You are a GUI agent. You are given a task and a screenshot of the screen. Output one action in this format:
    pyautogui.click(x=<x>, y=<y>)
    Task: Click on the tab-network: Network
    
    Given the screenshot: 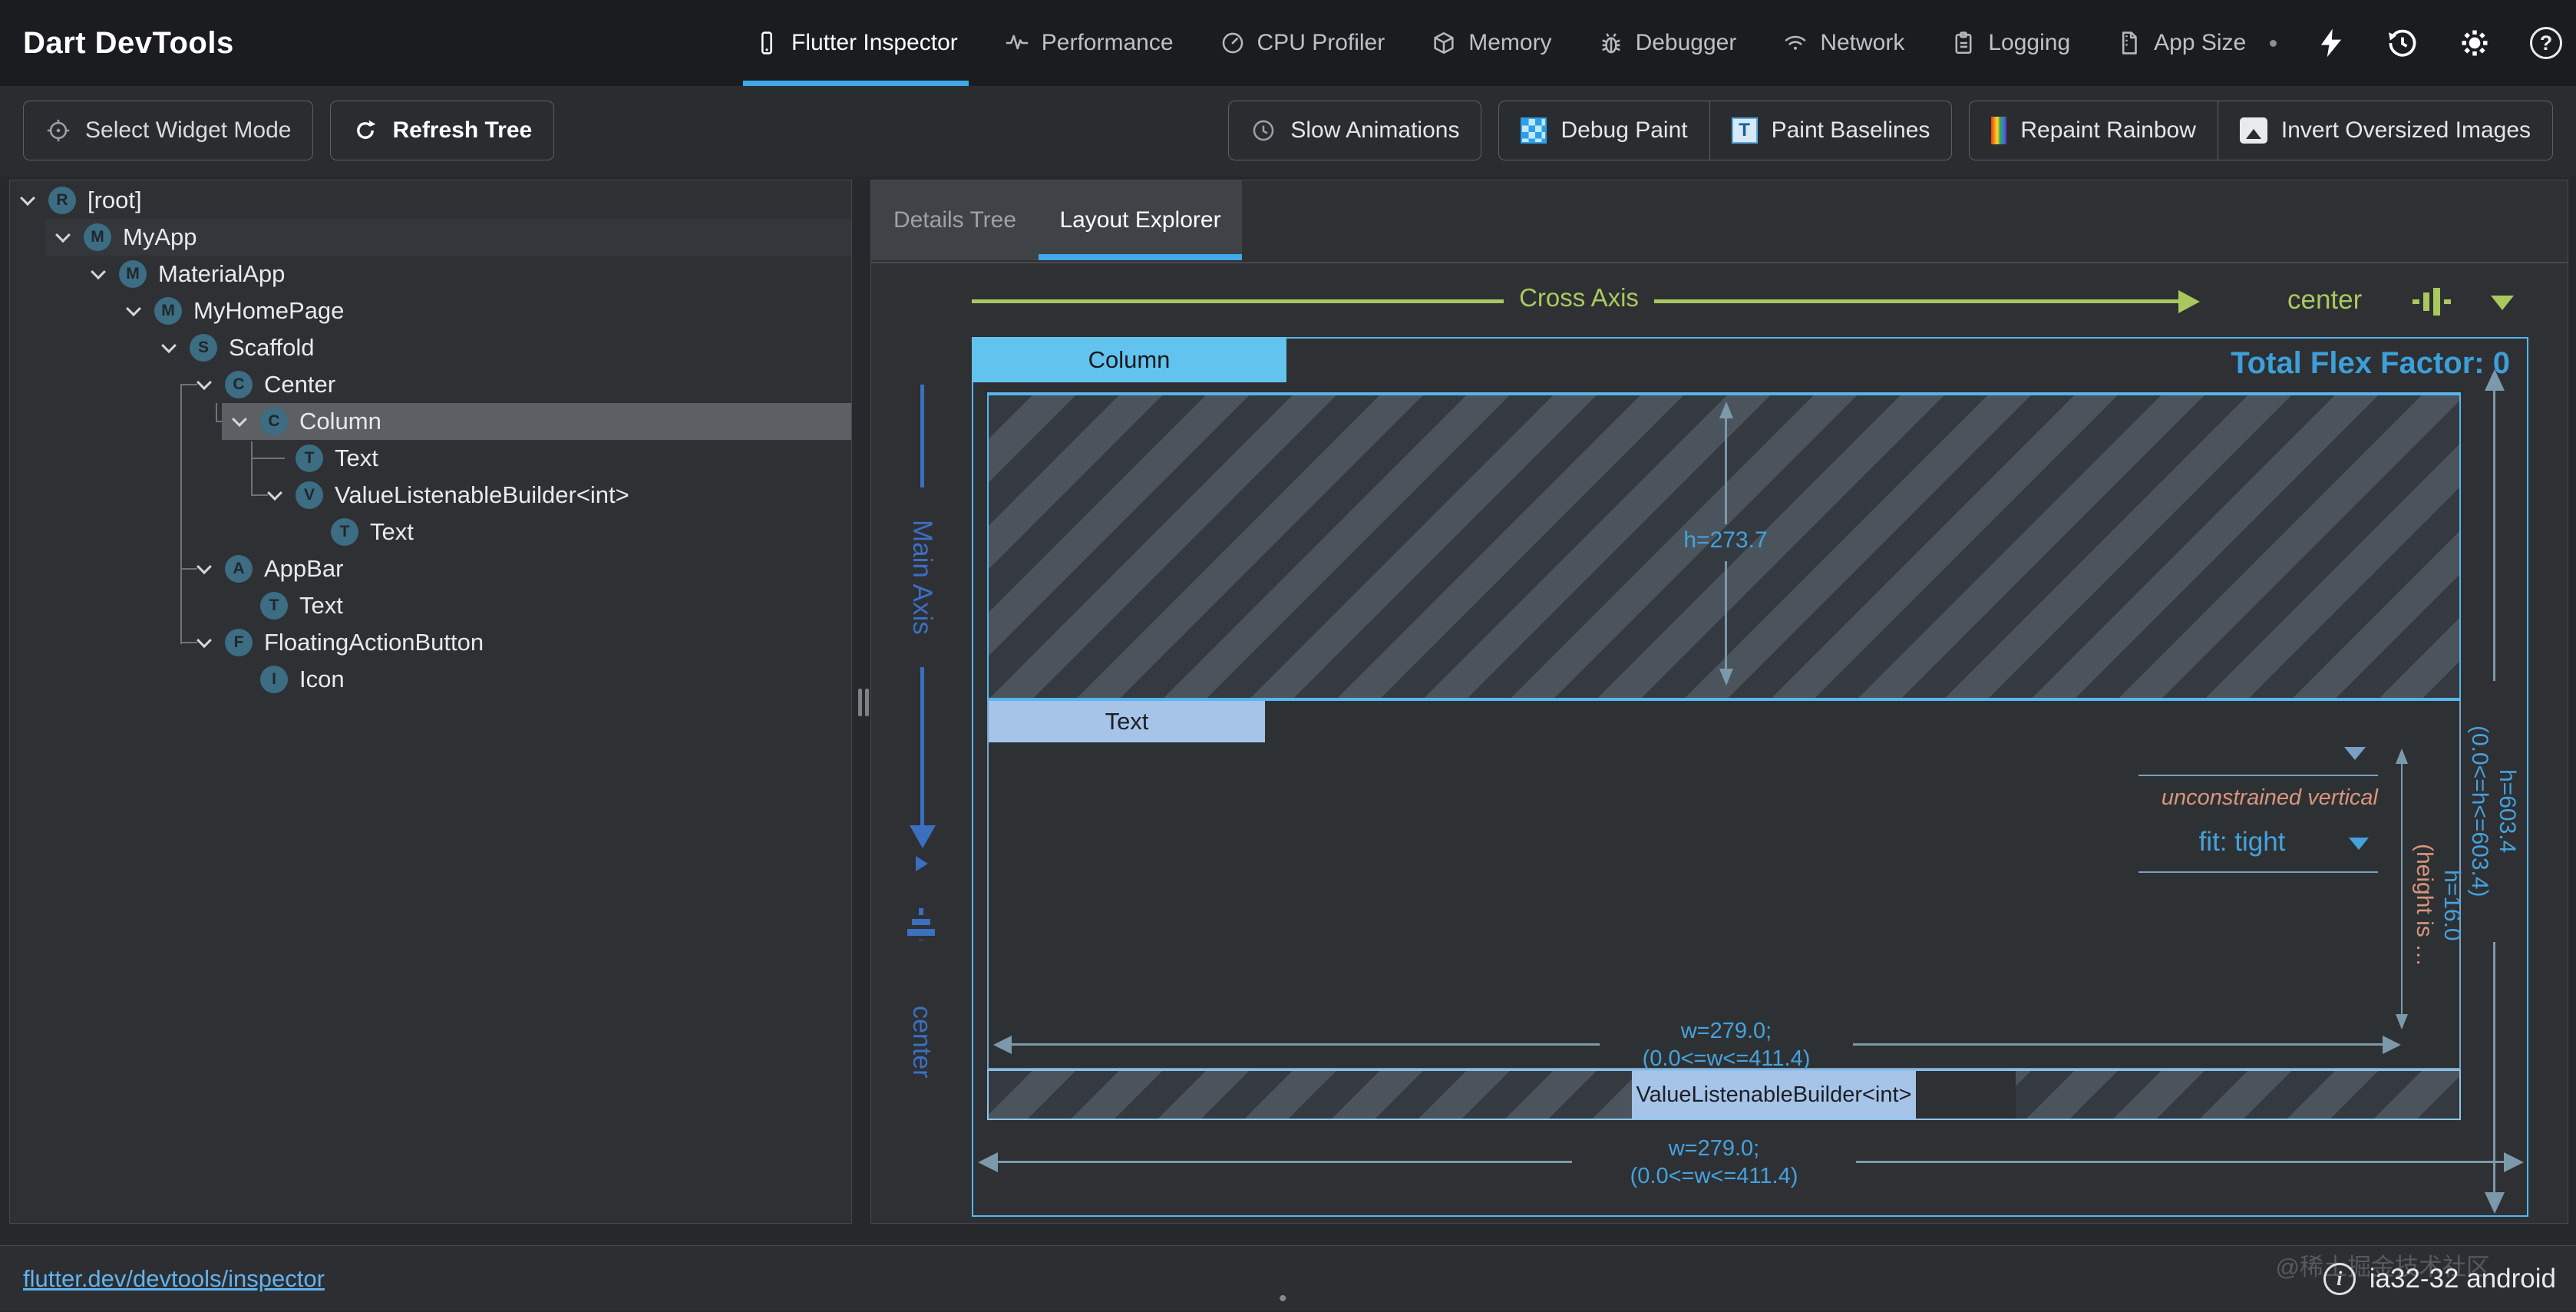 What is the action you would take?
    pyautogui.click(x=1843, y=43)
    